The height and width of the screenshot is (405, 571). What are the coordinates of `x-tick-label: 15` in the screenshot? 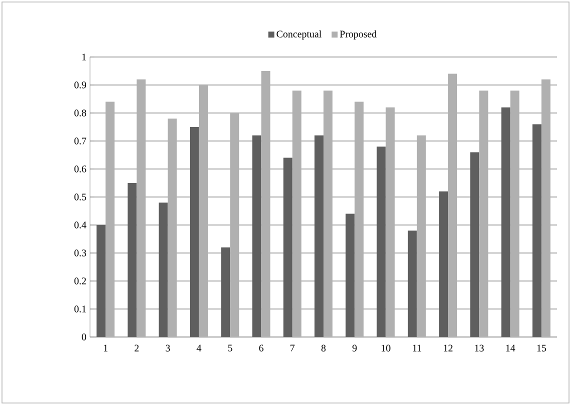 It's located at (541, 348).